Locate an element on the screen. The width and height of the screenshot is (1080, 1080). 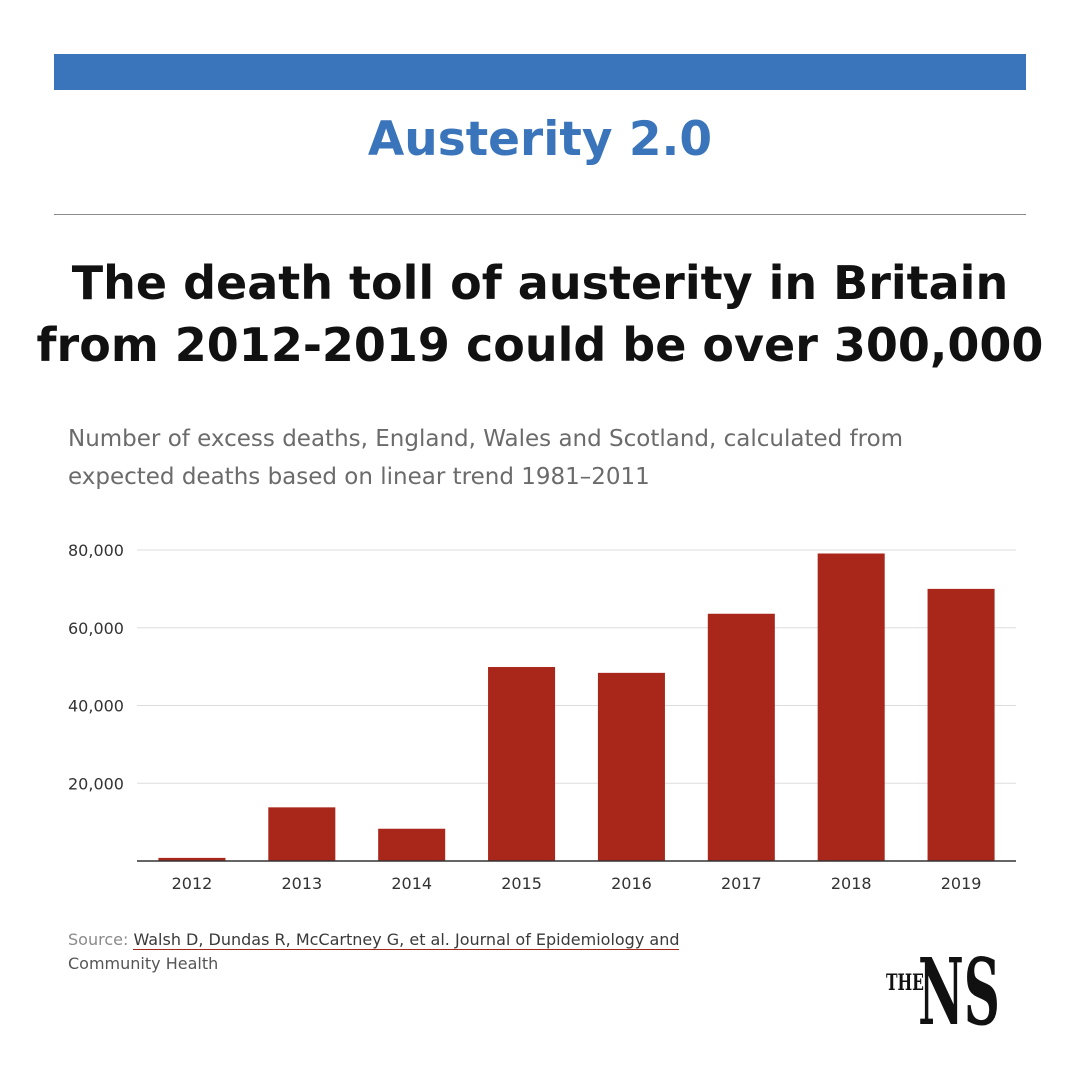
new-statesman-logo: THE NS is located at coordinates (943, 986).